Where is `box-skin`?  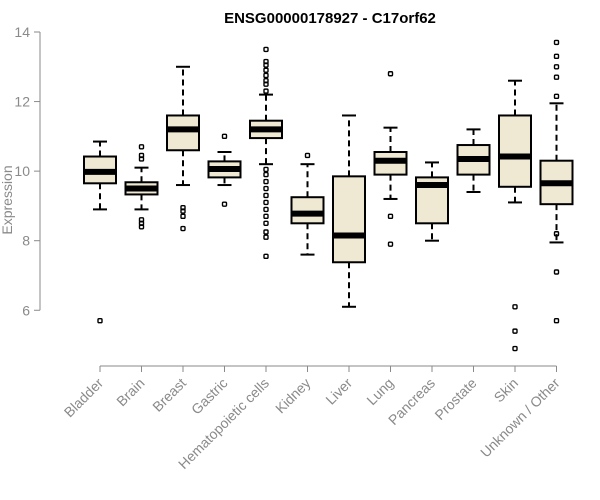 box-skin is located at coordinates (515, 215).